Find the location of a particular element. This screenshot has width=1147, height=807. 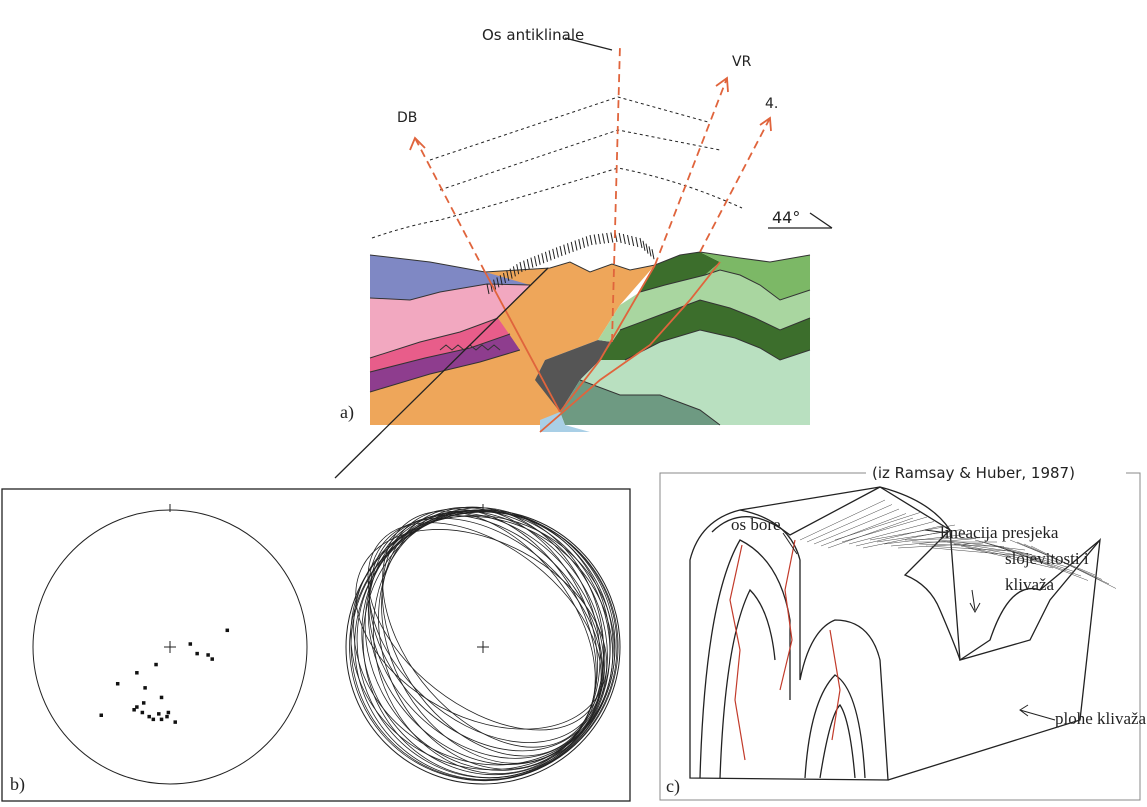

fold-back-edge is located at coordinates (990, 633).